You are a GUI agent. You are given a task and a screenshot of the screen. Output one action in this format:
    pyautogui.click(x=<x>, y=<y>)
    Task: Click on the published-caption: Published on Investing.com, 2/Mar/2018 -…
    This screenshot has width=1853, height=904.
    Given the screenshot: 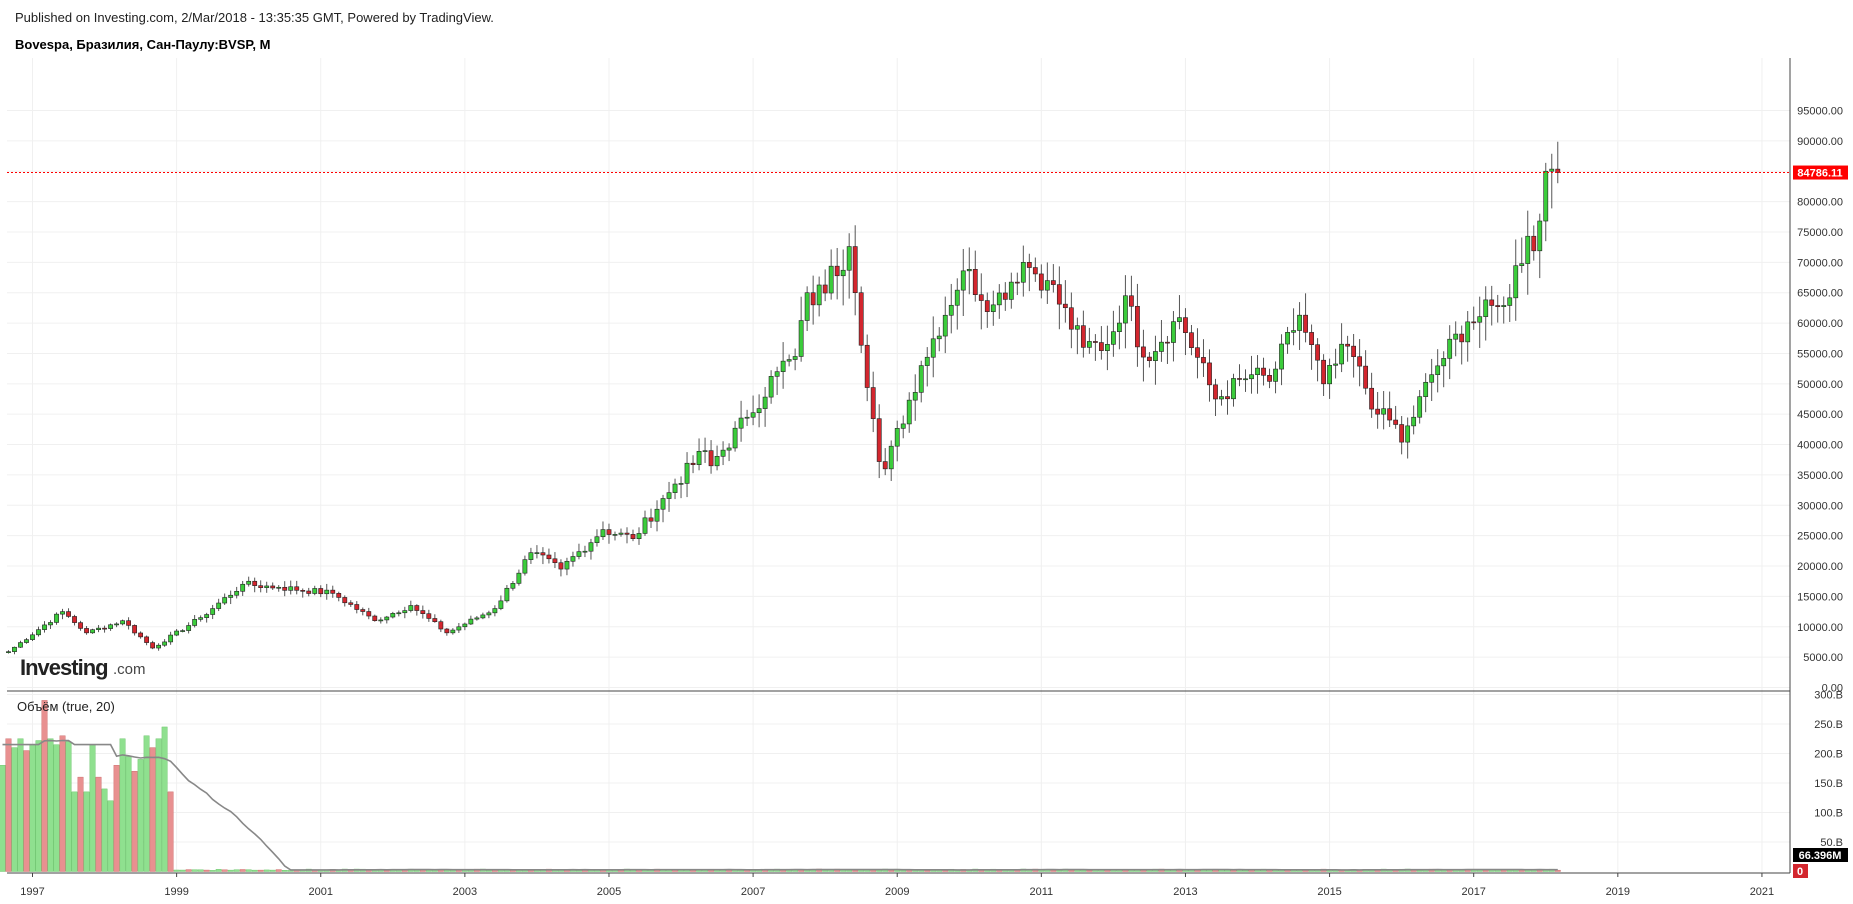 What is the action you would take?
    pyautogui.click(x=254, y=17)
    